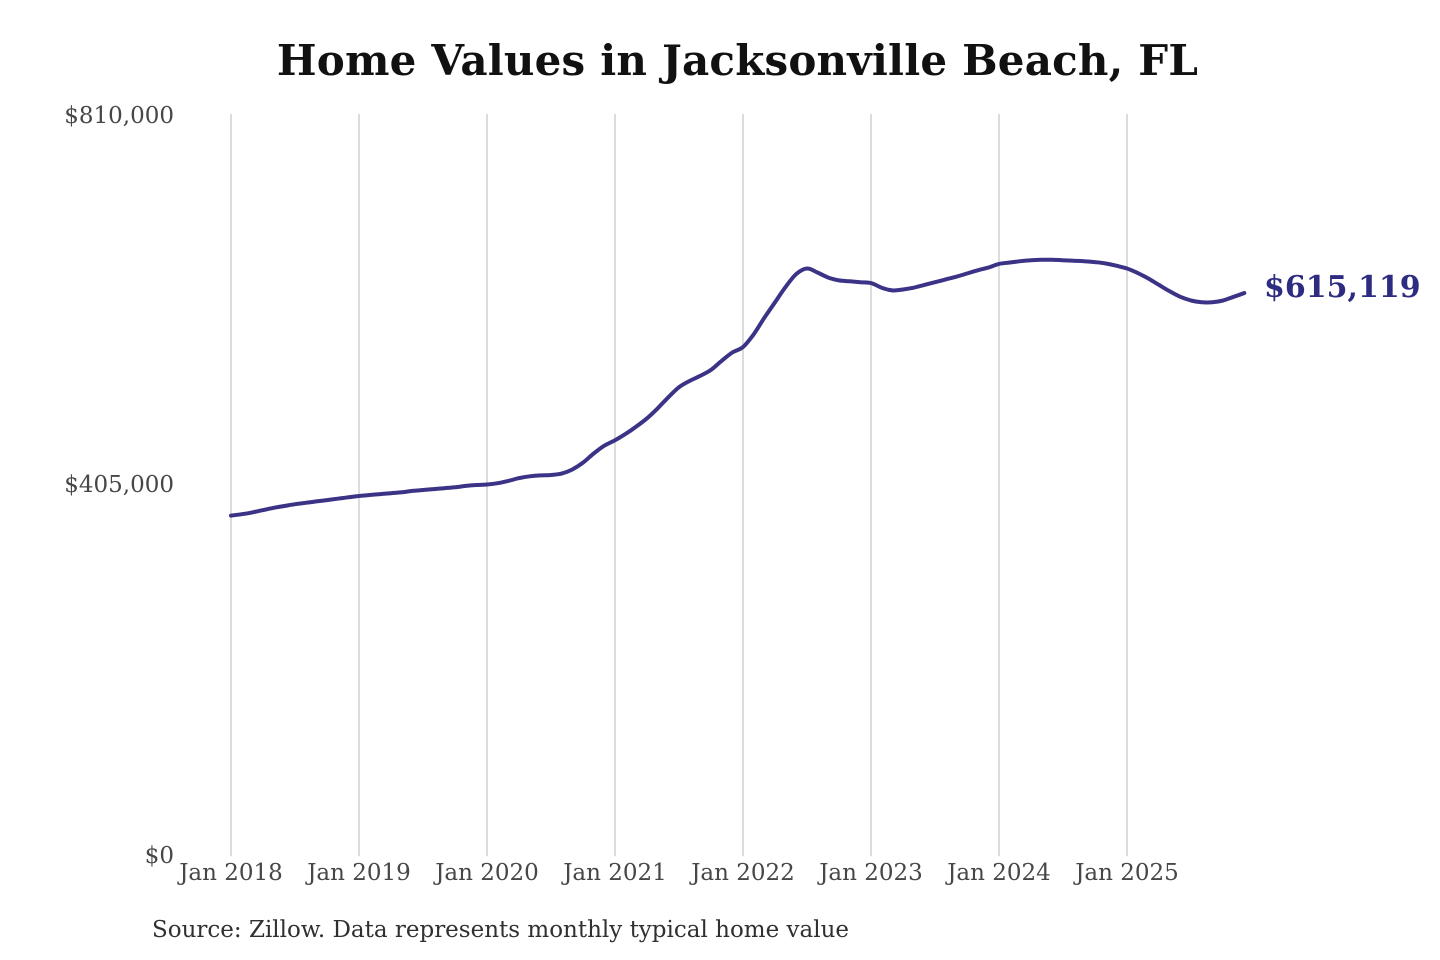  Describe the element at coordinates (487, 873) in the screenshot. I see `x-axis-tick-jan-2020: Jan 2020` at that location.